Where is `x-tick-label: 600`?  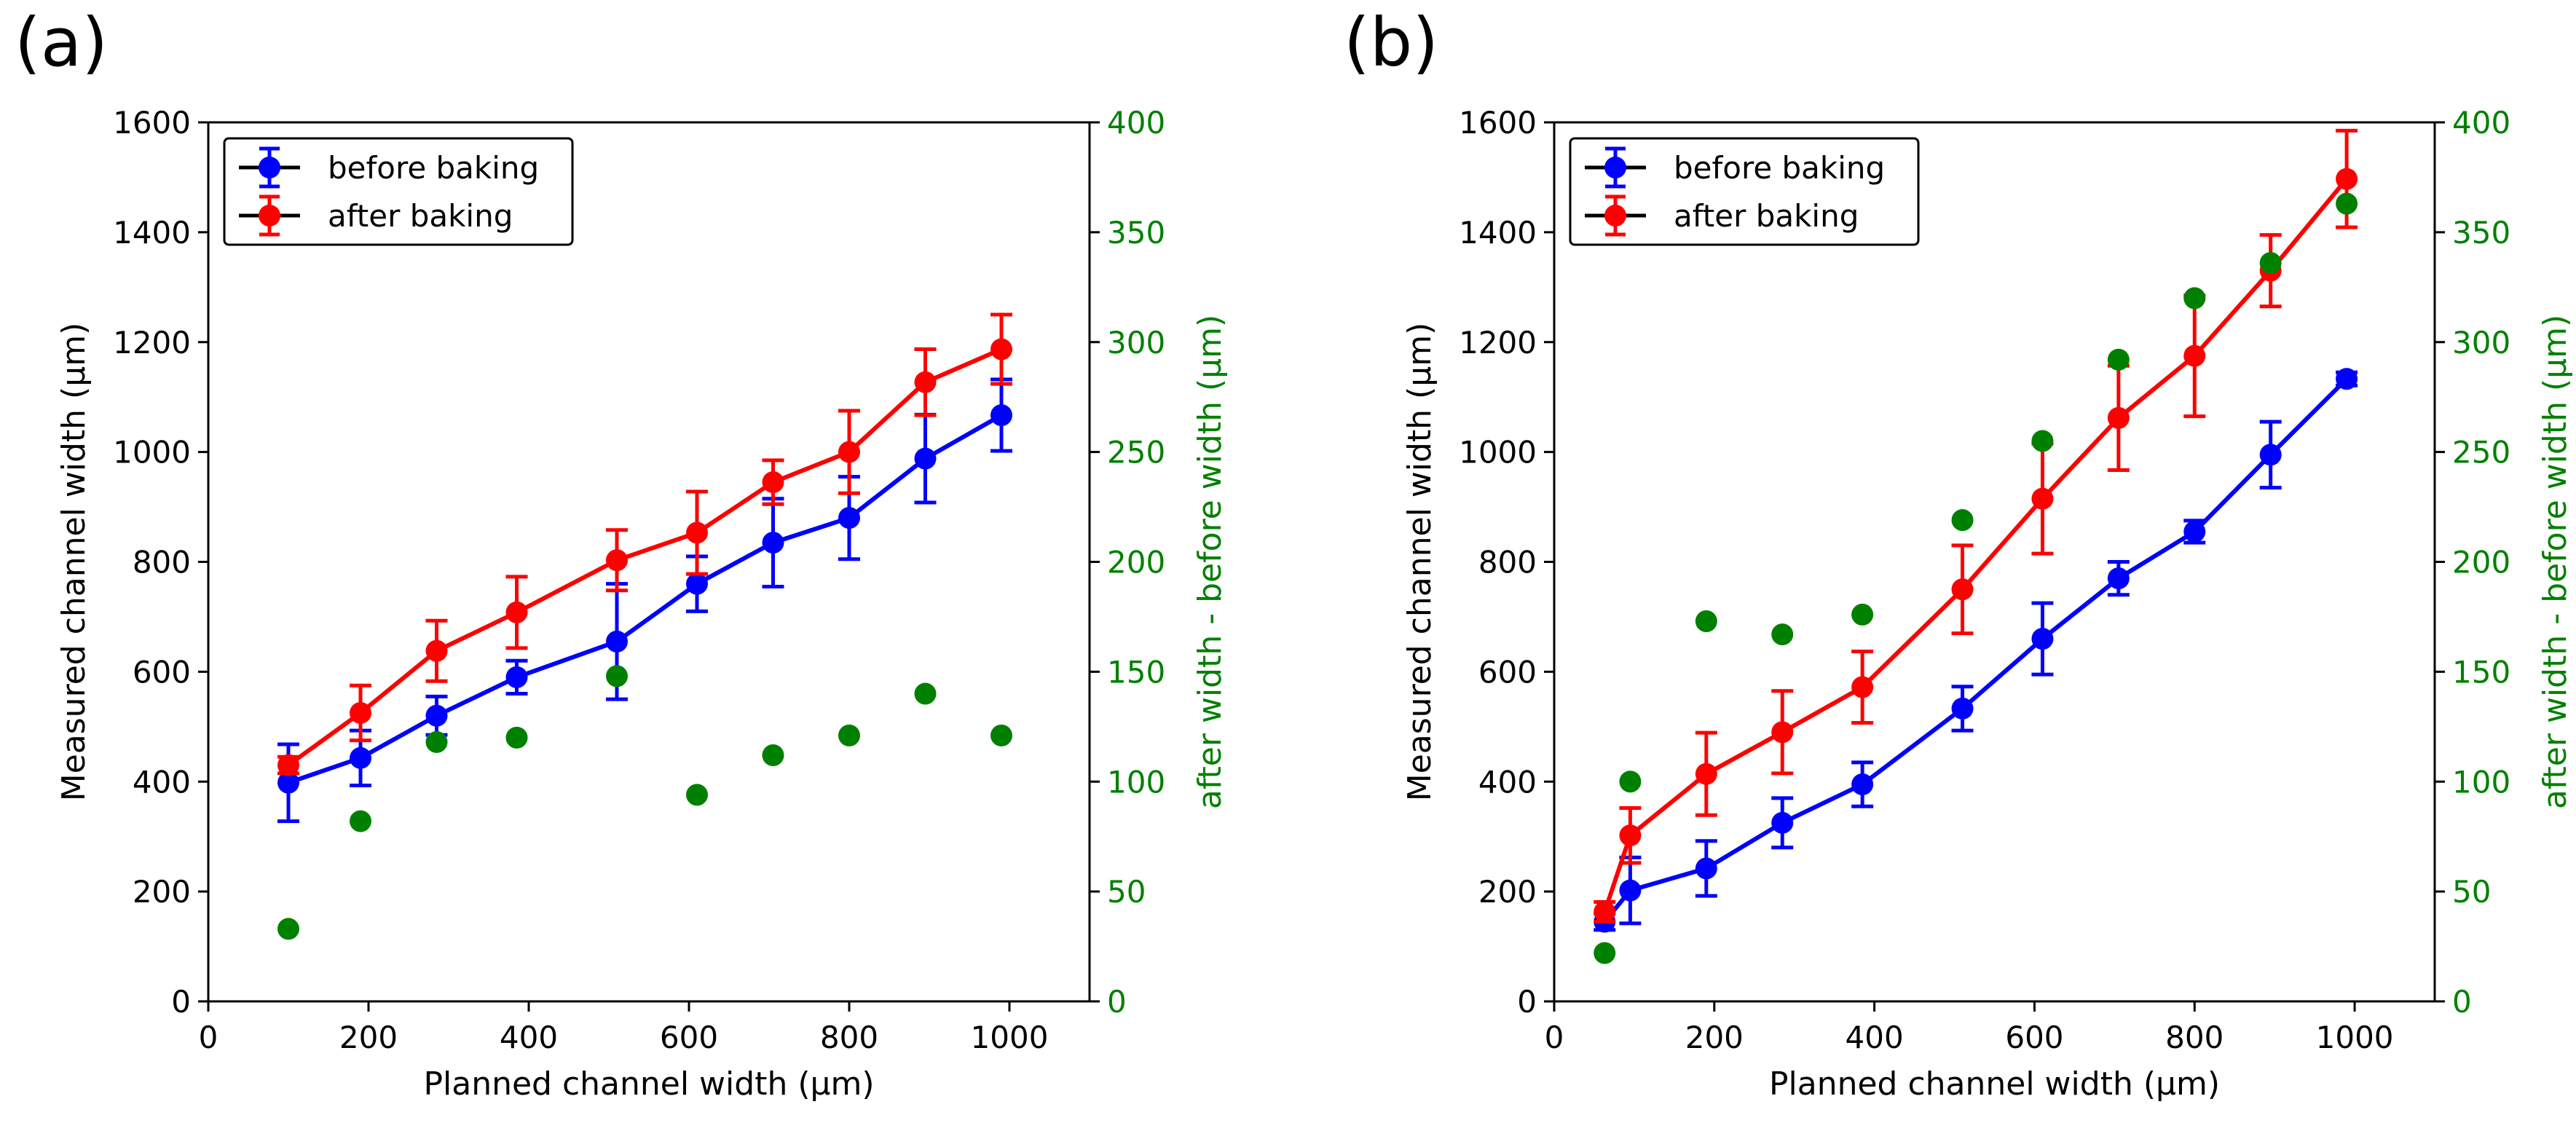
x-tick-label: 600 is located at coordinates (689, 1037).